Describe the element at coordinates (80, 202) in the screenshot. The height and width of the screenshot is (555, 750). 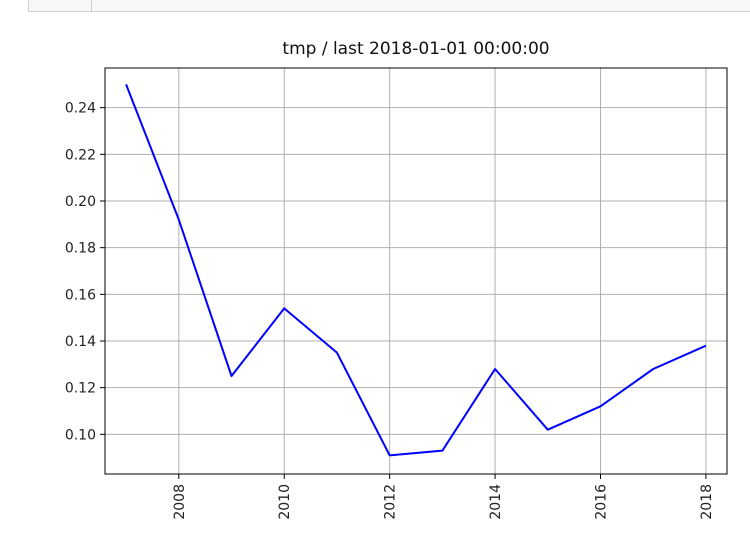
I see `y-tick-label: 0.20` at that location.